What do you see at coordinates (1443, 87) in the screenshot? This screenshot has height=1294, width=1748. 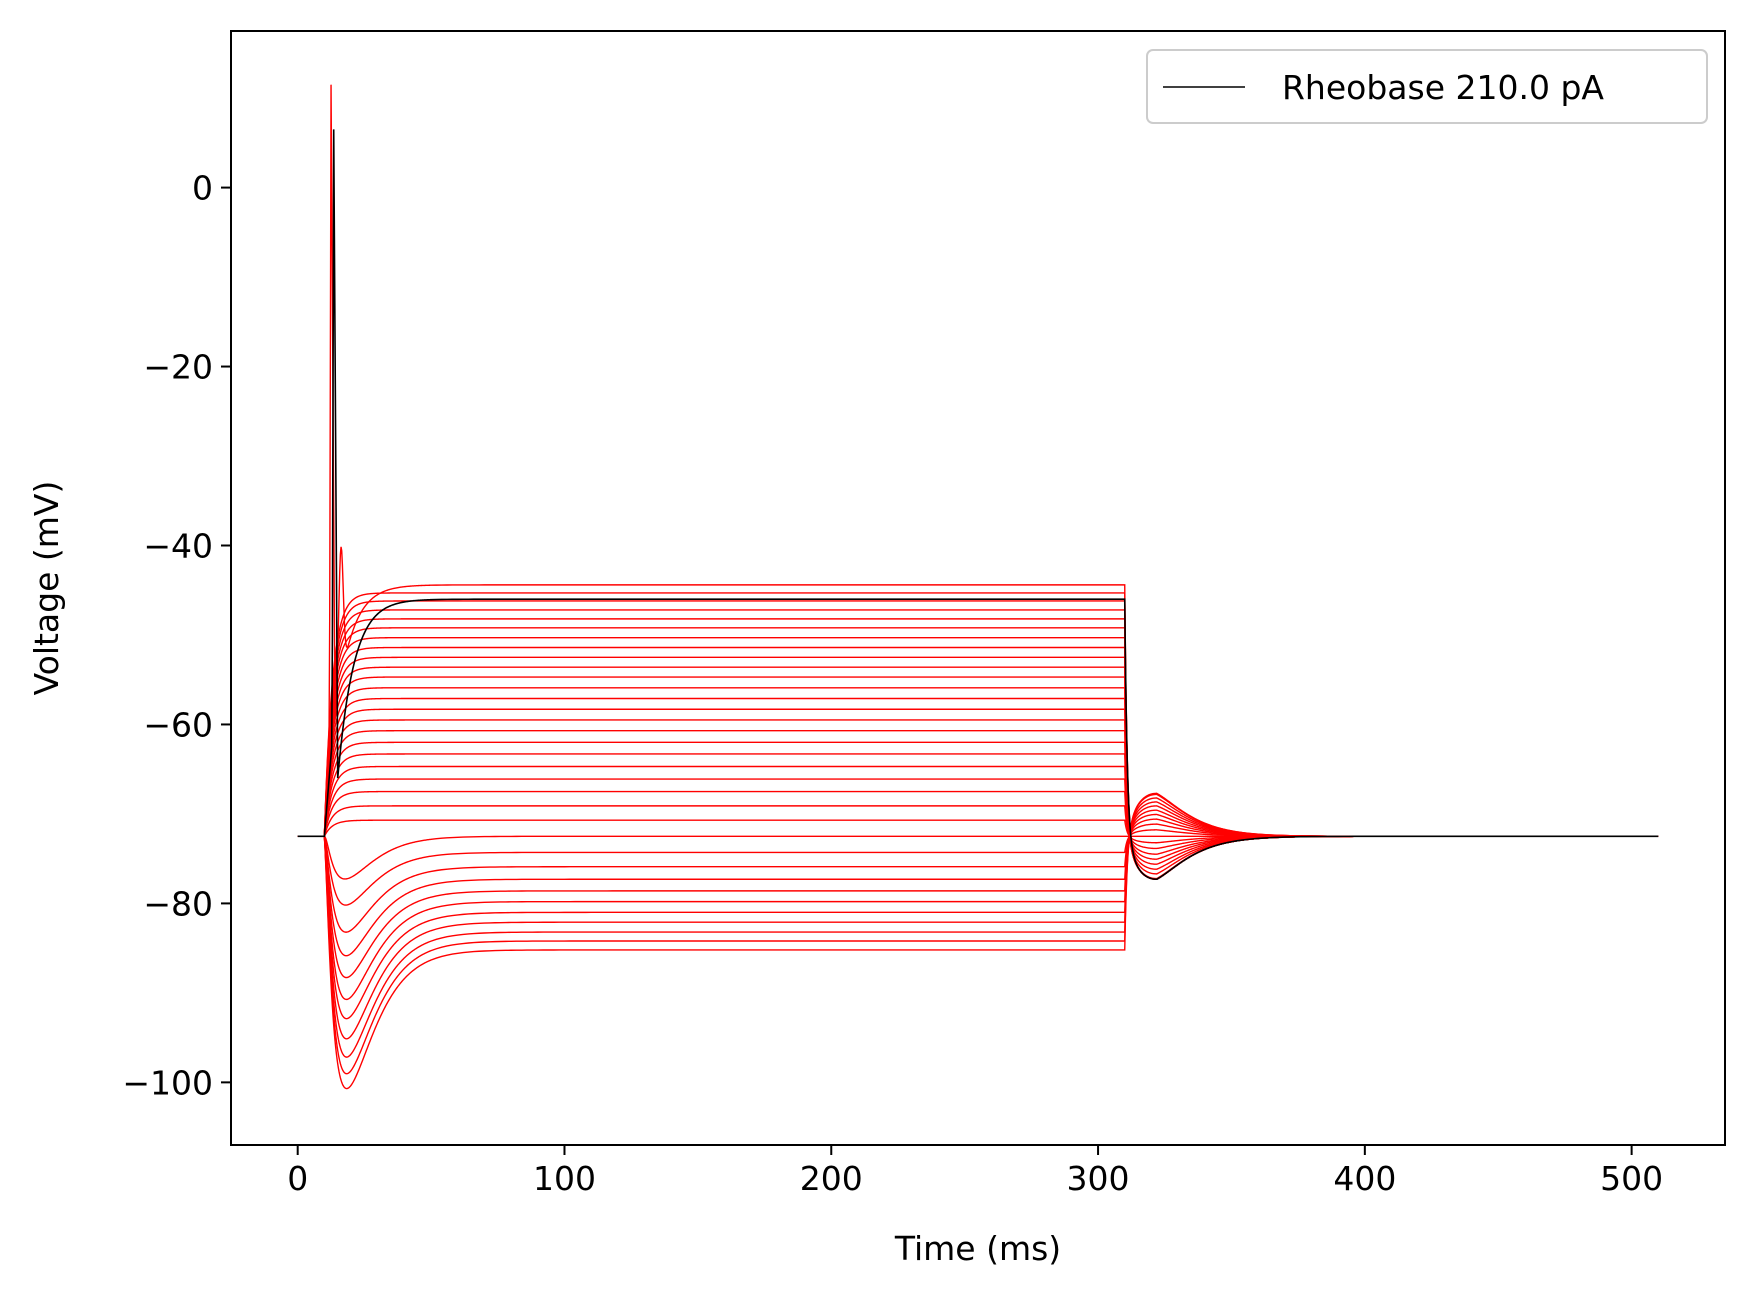 I see `legend-label-rheobase: Rheobase 210.0 pA` at bounding box center [1443, 87].